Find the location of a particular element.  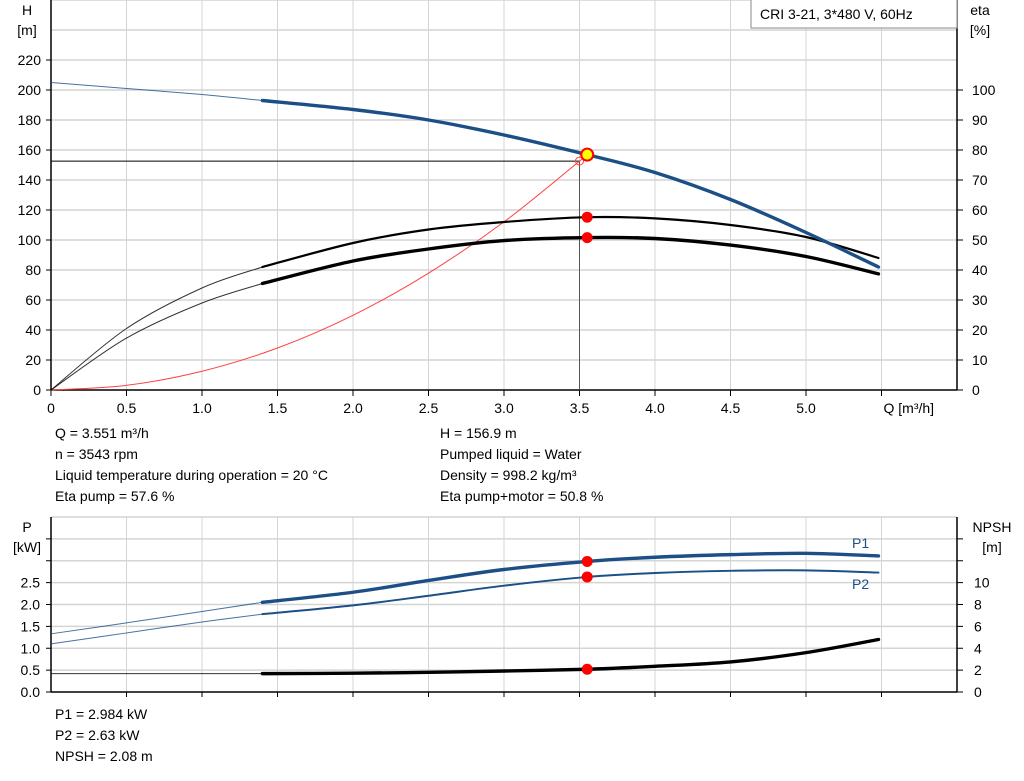

y-left-tick-label: 100 is located at coordinates (30, 240).